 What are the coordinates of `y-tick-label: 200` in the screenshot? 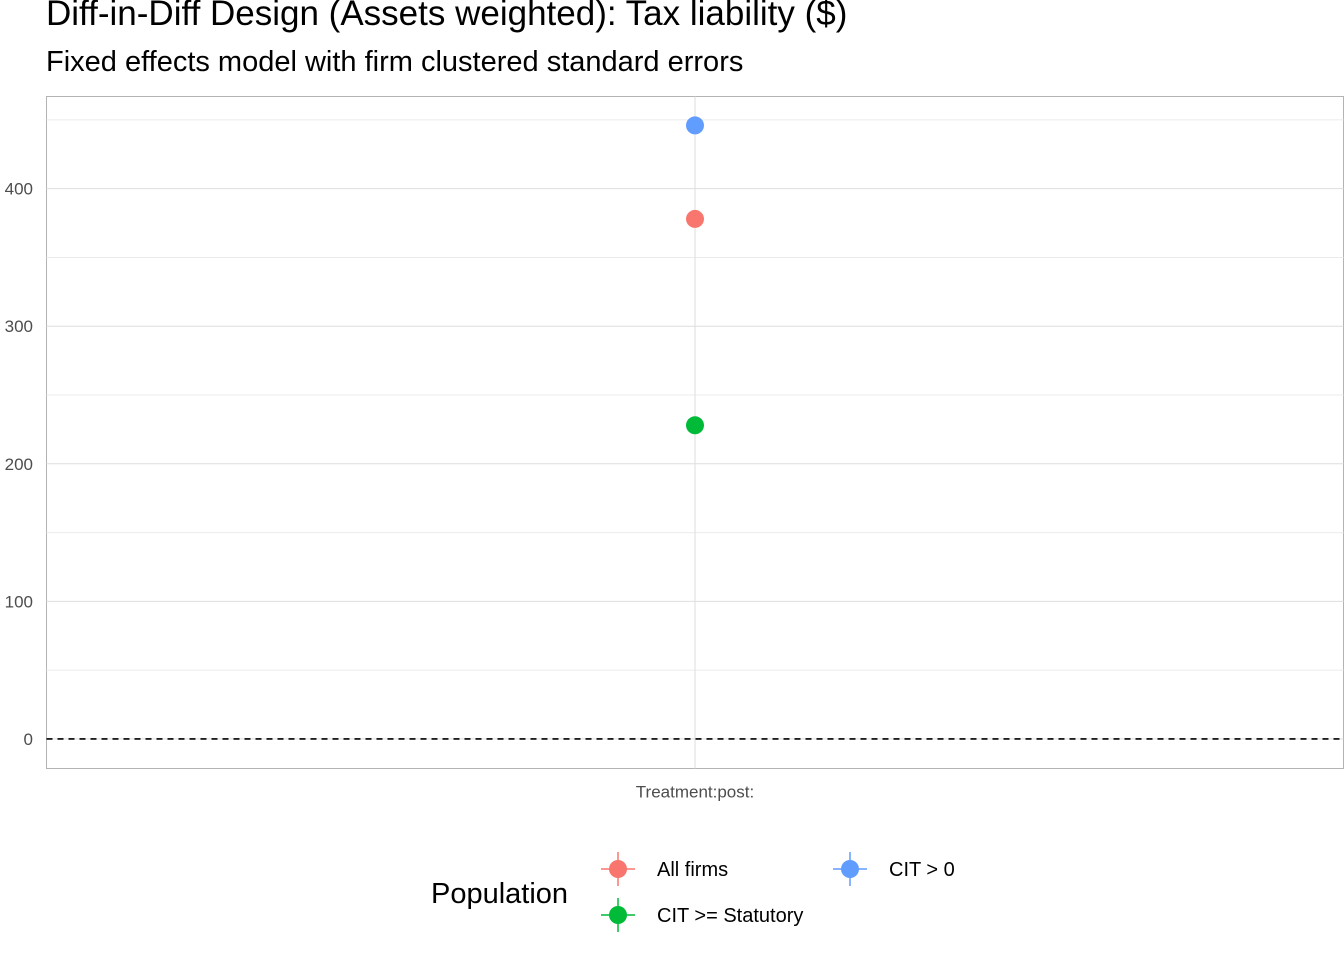 It's located at (19, 464).